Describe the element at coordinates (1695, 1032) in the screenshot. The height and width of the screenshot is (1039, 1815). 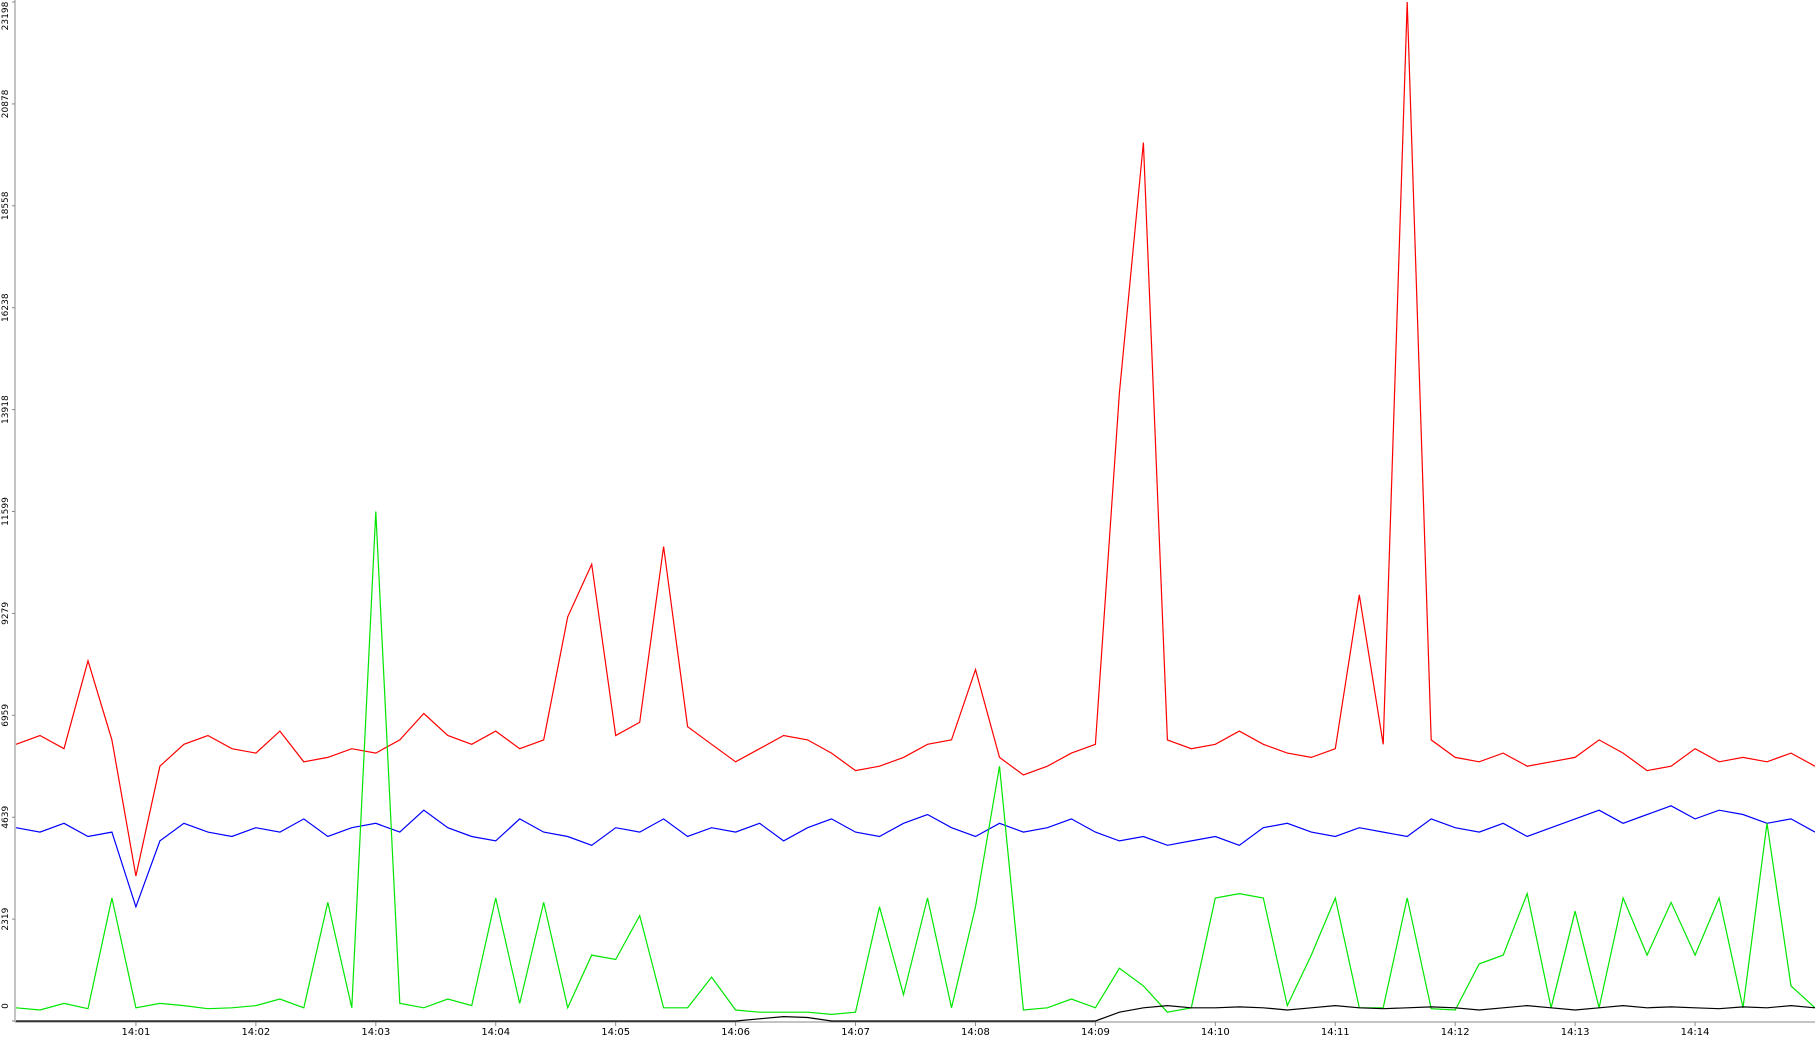
I see `x-tick-label: 14:14` at that location.